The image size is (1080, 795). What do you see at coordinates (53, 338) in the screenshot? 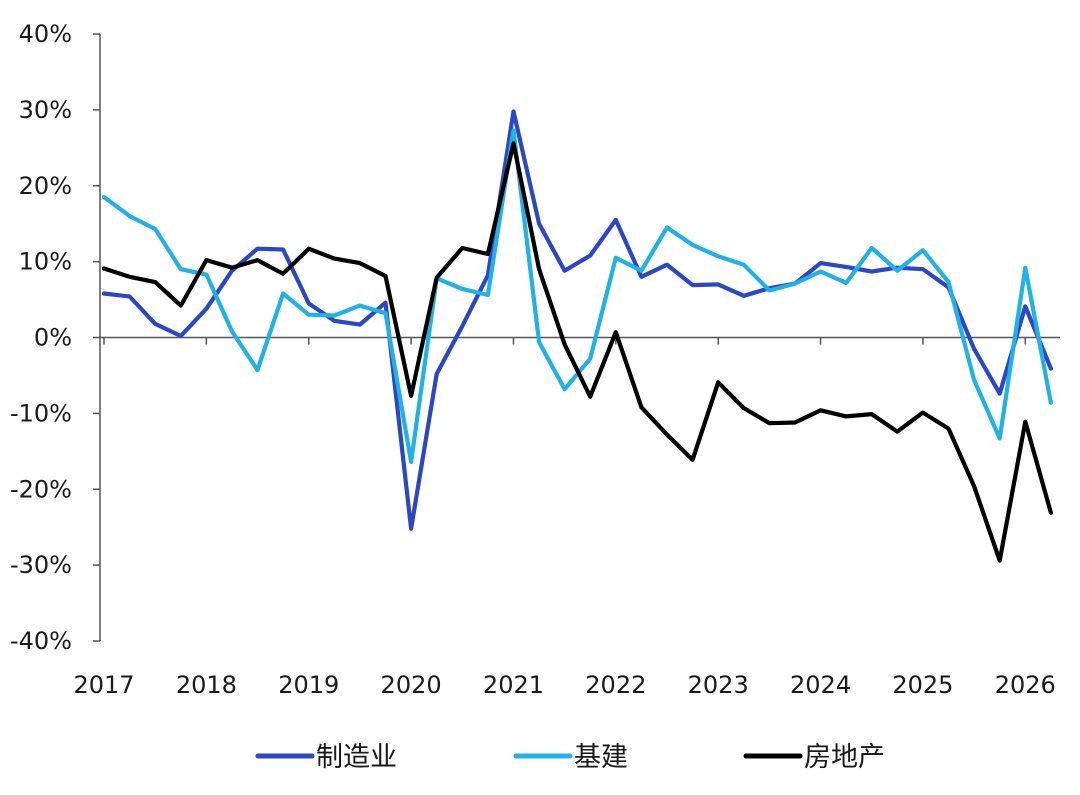
I see `y-tick-label: 0%` at bounding box center [53, 338].